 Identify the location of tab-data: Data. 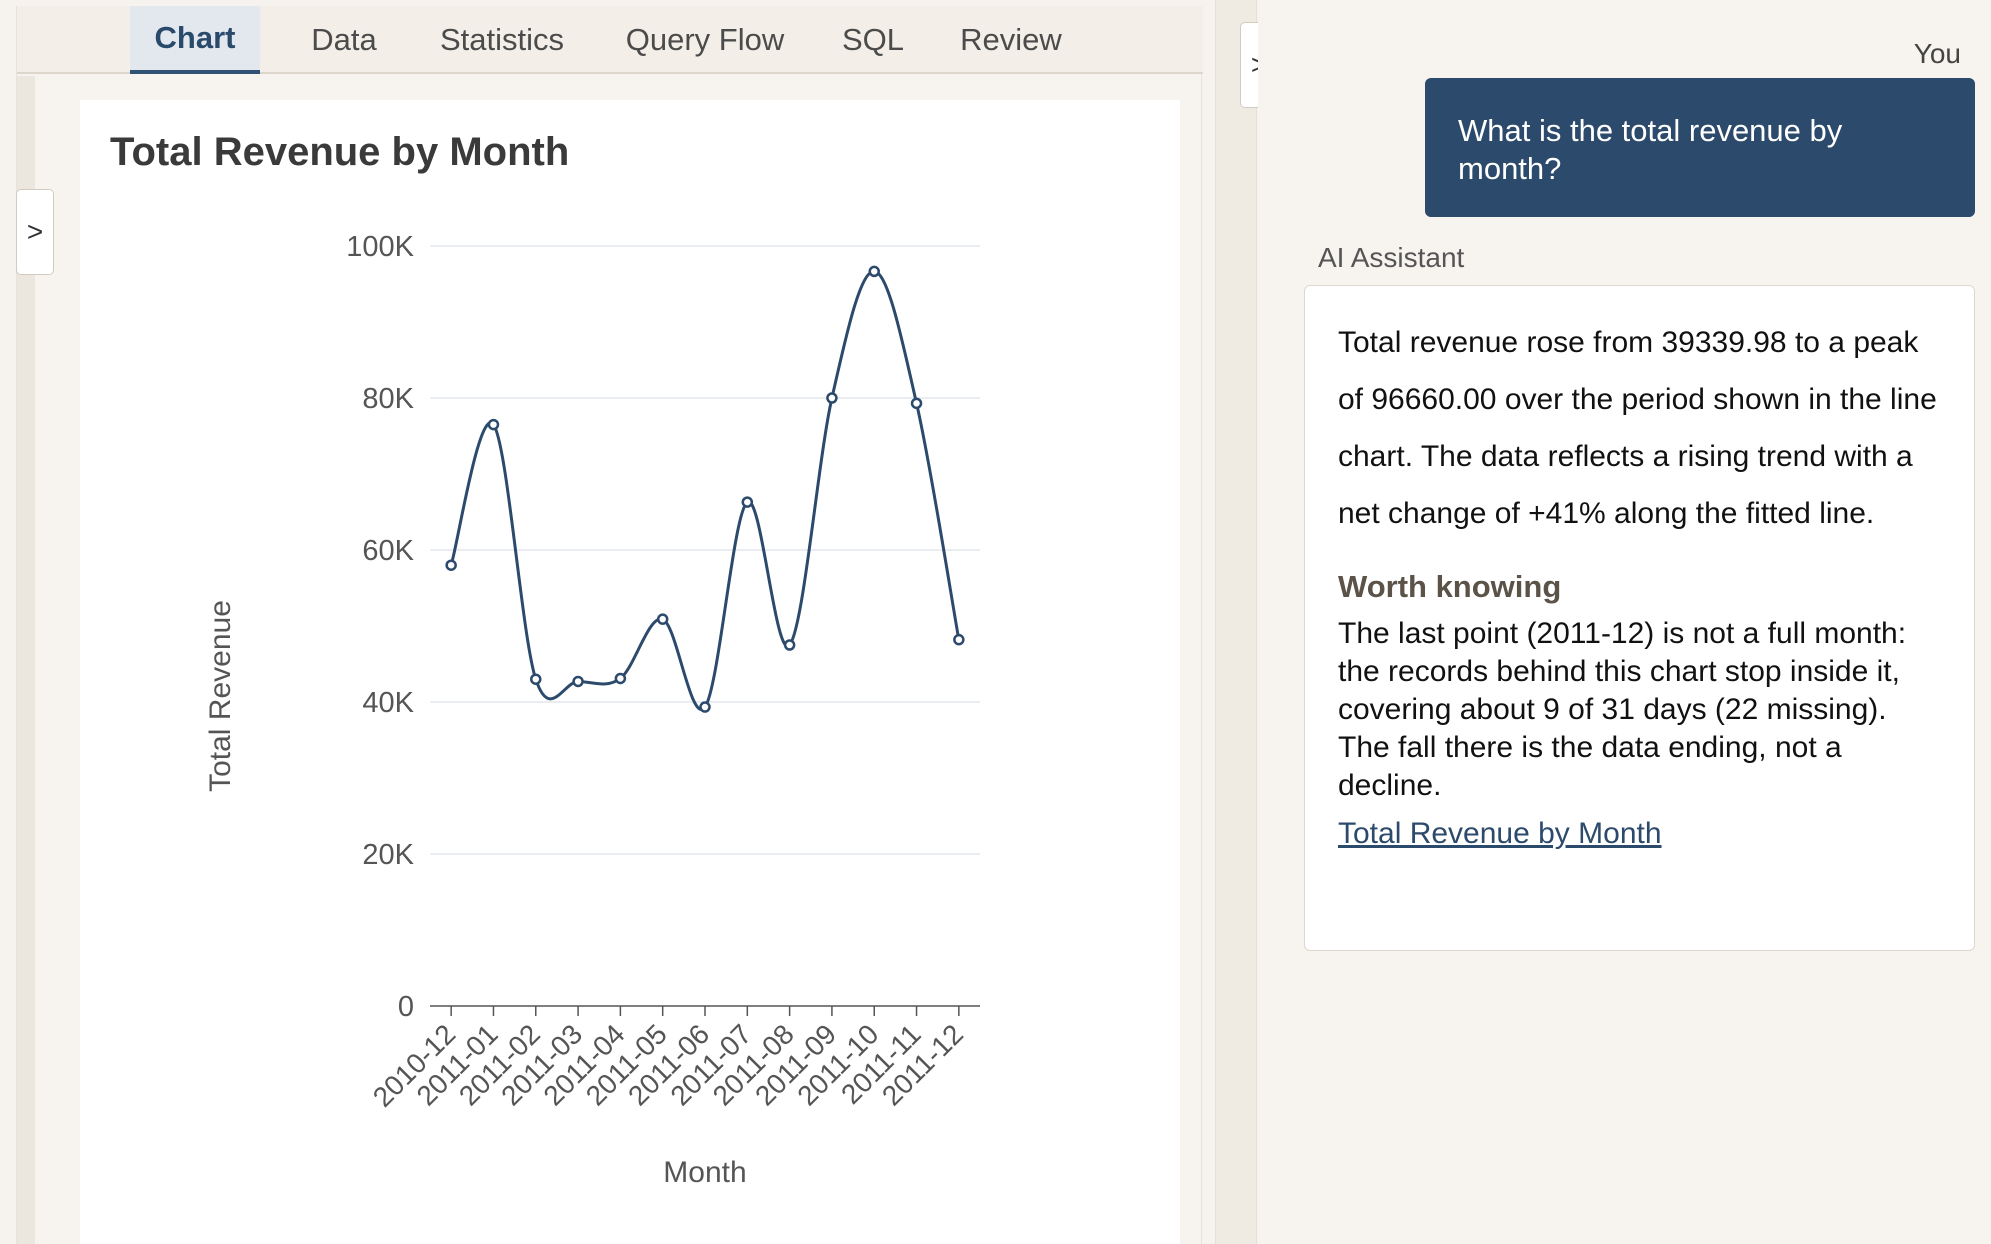
(344, 39).